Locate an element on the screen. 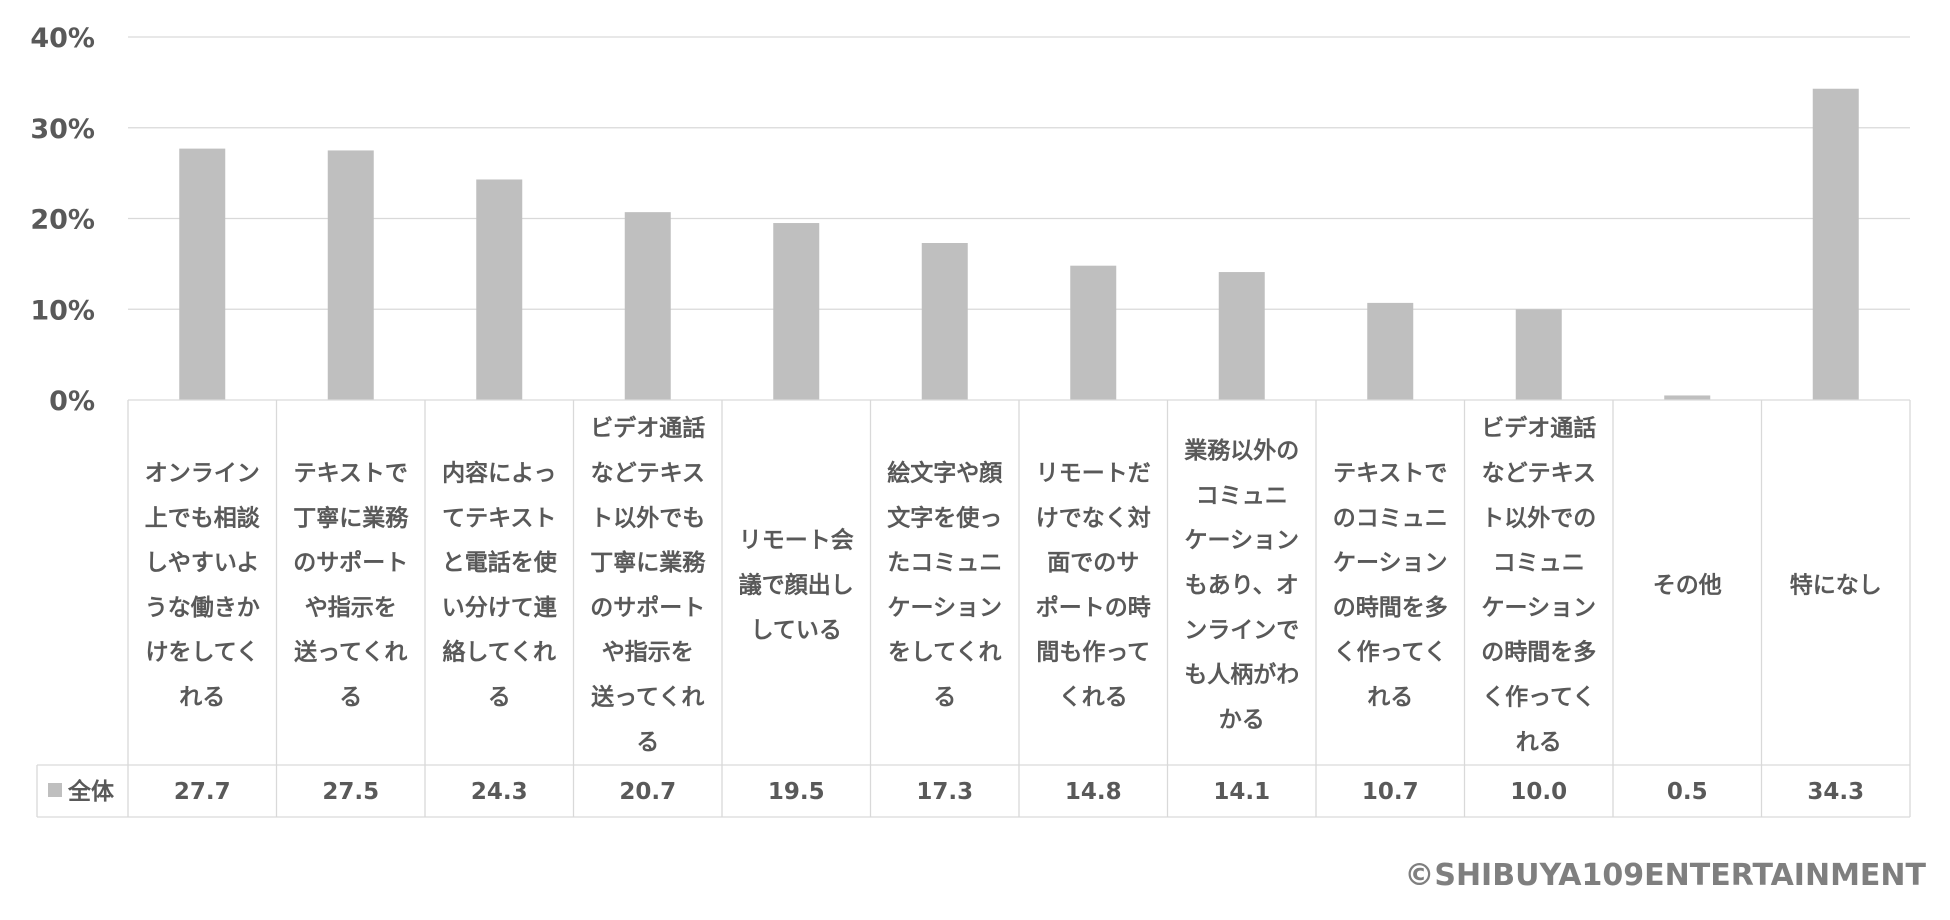  y-tick-label: 30% is located at coordinates (62, 129).